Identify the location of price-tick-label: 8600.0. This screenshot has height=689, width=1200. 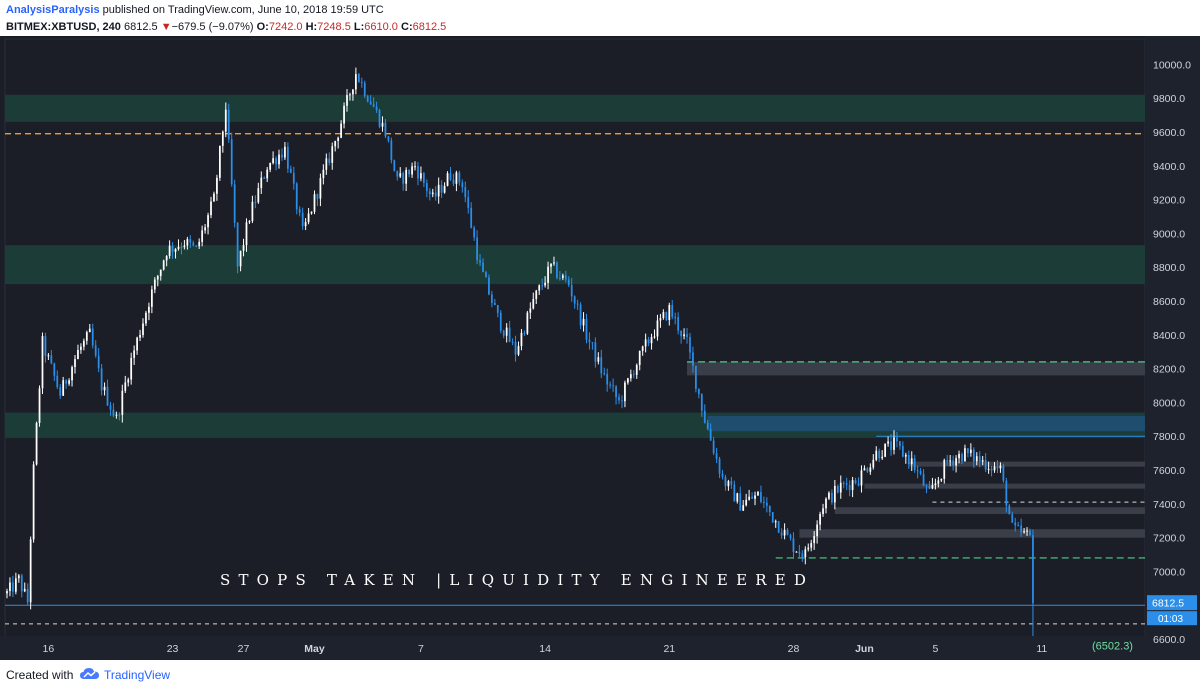
(1169, 302).